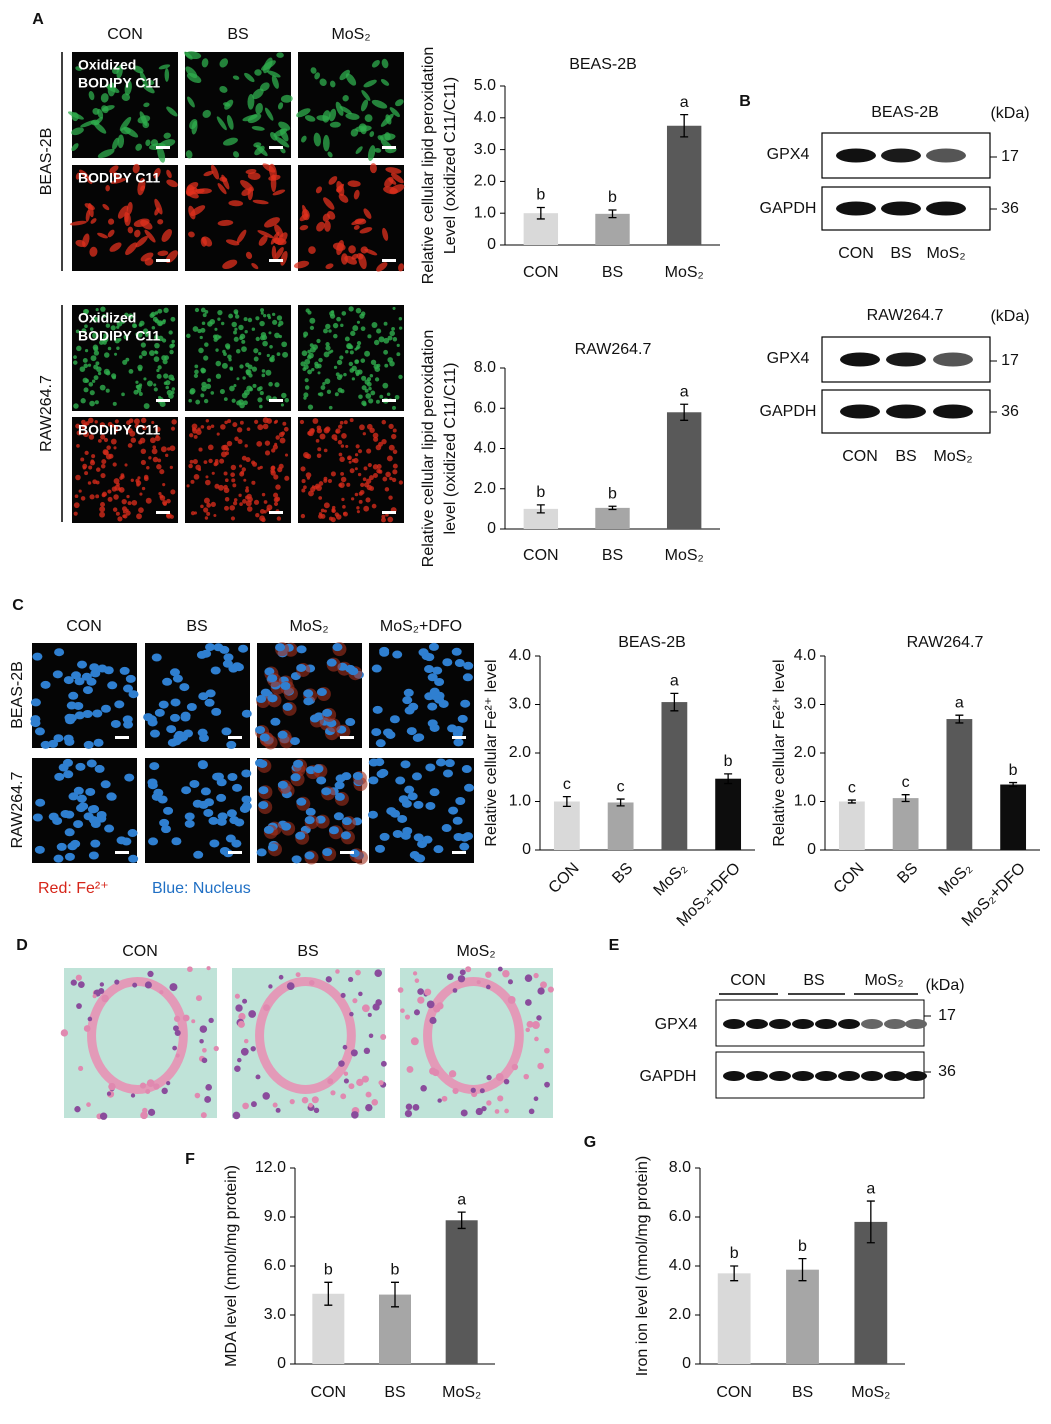 The image size is (1051, 1424). What do you see at coordinates (1010, 411) in the screenshot?
I see `size-label: 36` at bounding box center [1010, 411].